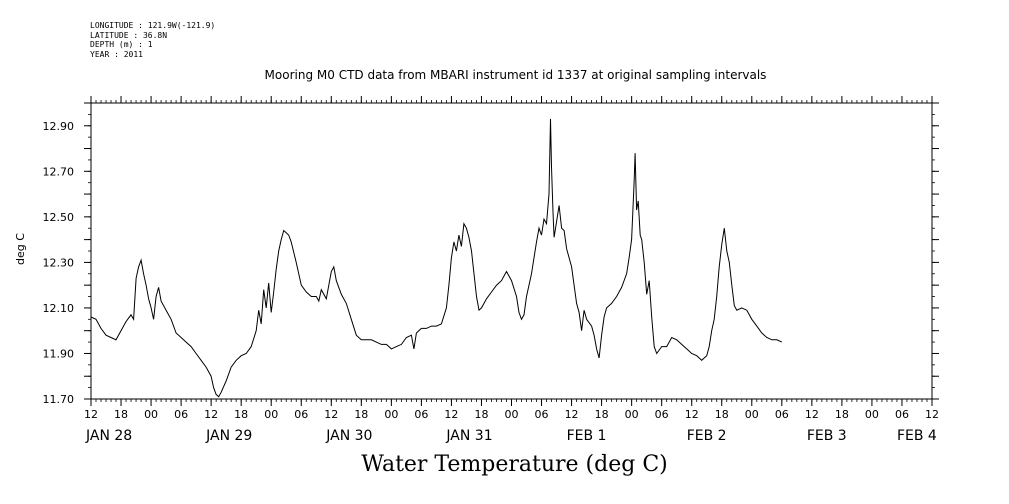 The height and width of the screenshot is (504, 1009). I want to click on metadata-latitude: LATITUDE : 36.8N, so click(129, 35).